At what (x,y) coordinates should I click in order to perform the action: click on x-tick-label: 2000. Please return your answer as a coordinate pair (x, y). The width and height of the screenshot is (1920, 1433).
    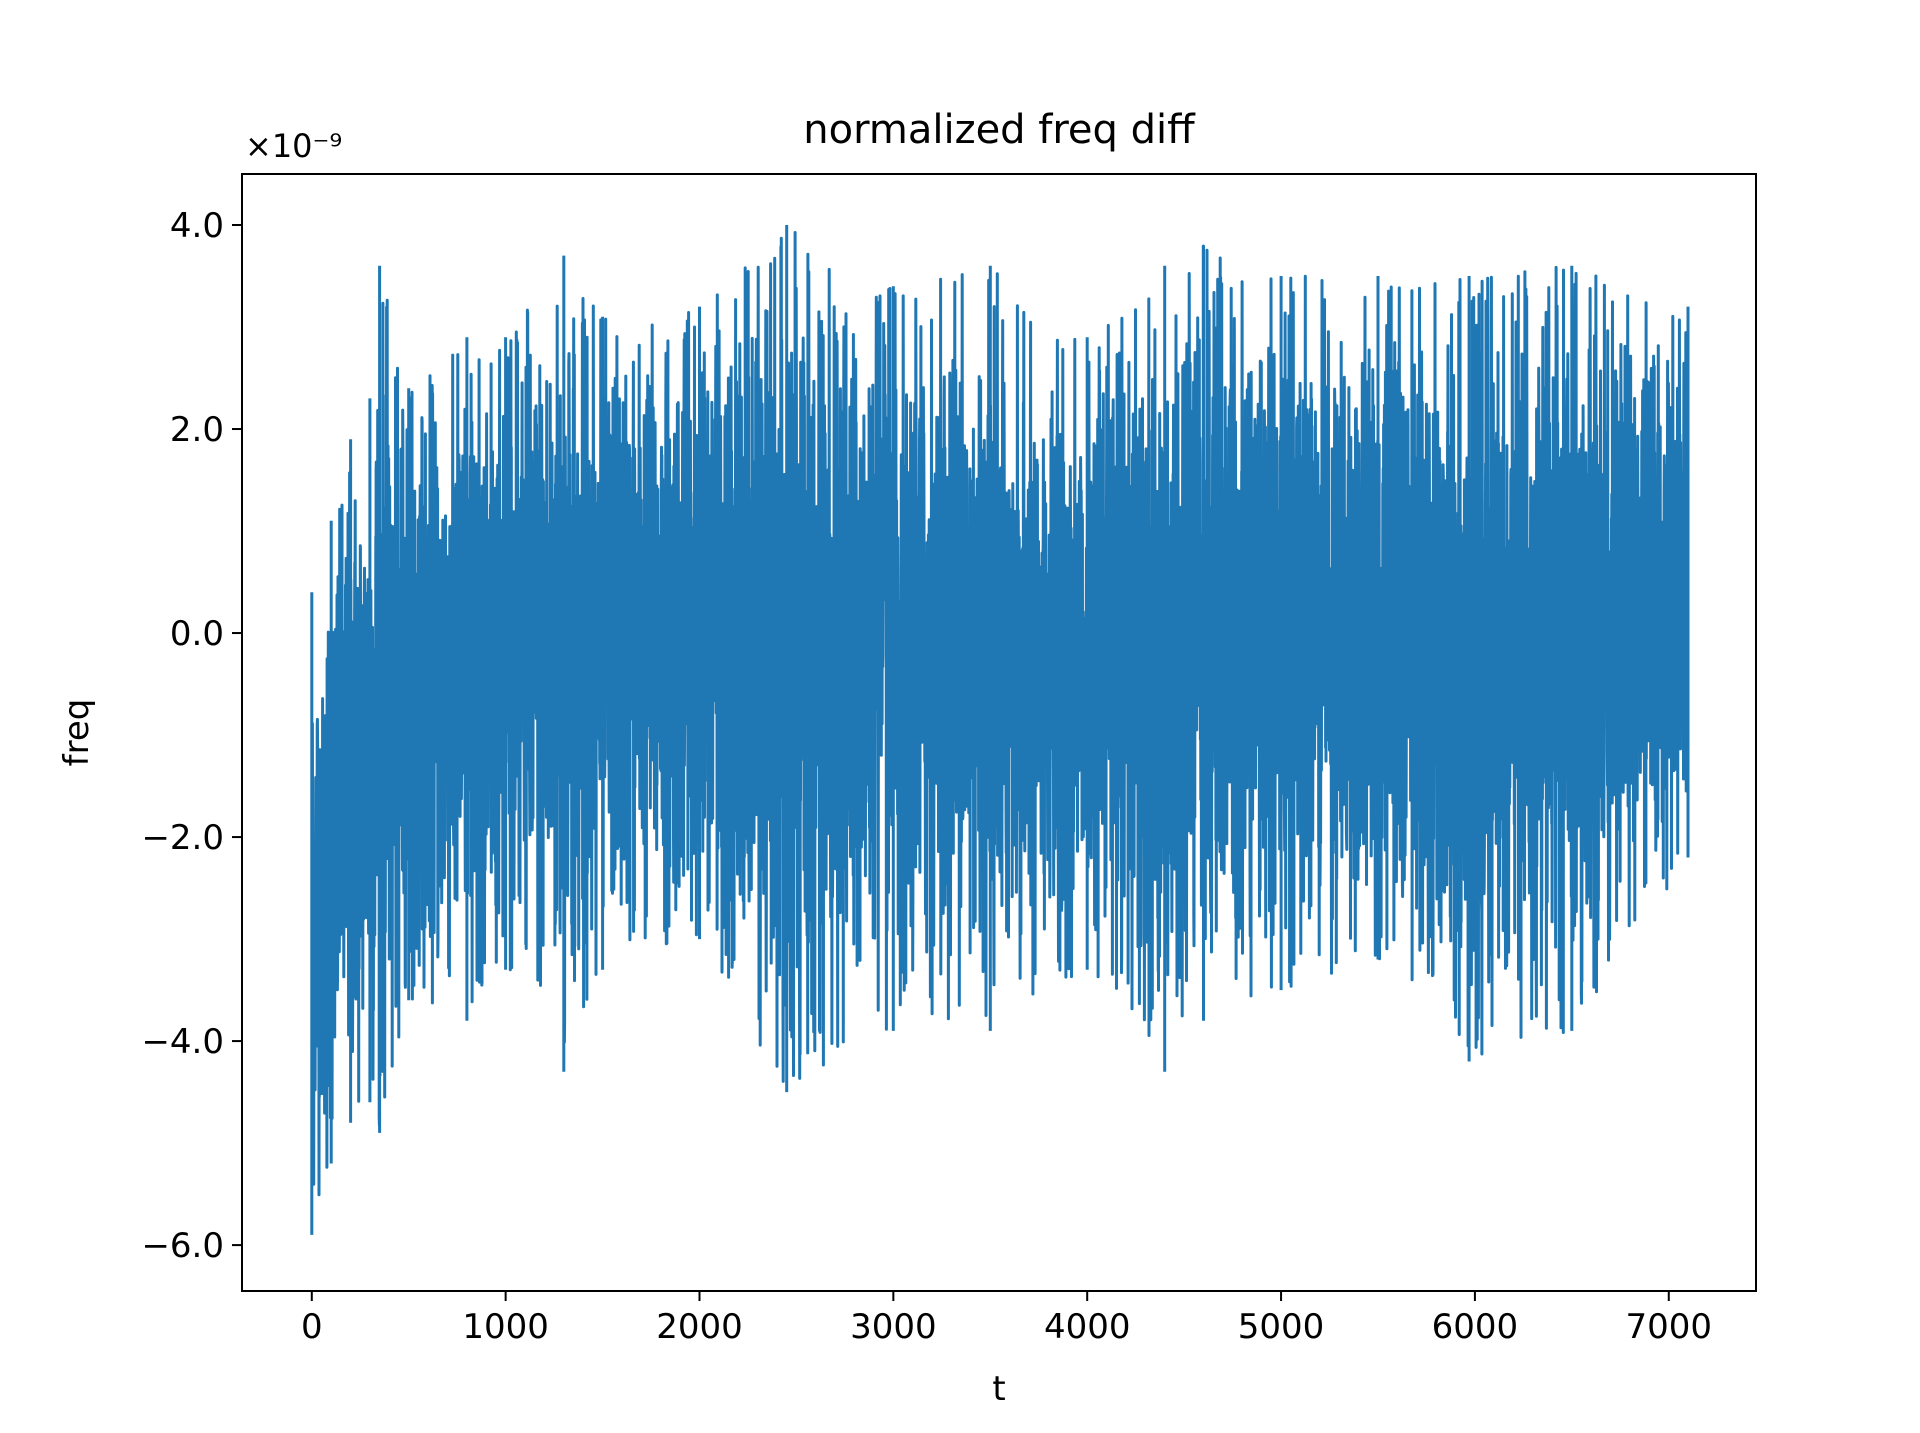
    Looking at the image, I should click on (699, 1327).